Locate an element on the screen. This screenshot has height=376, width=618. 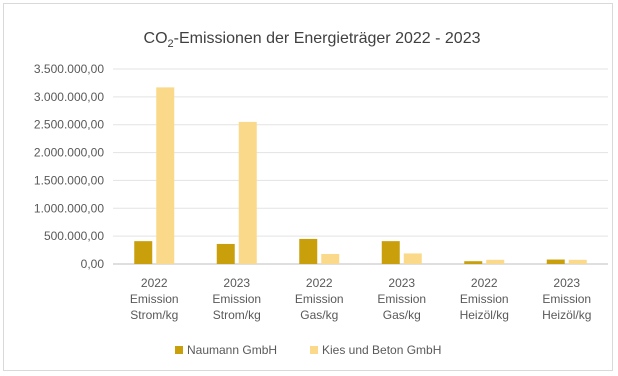
y-tick-label: 0,00 is located at coordinates (93, 264).